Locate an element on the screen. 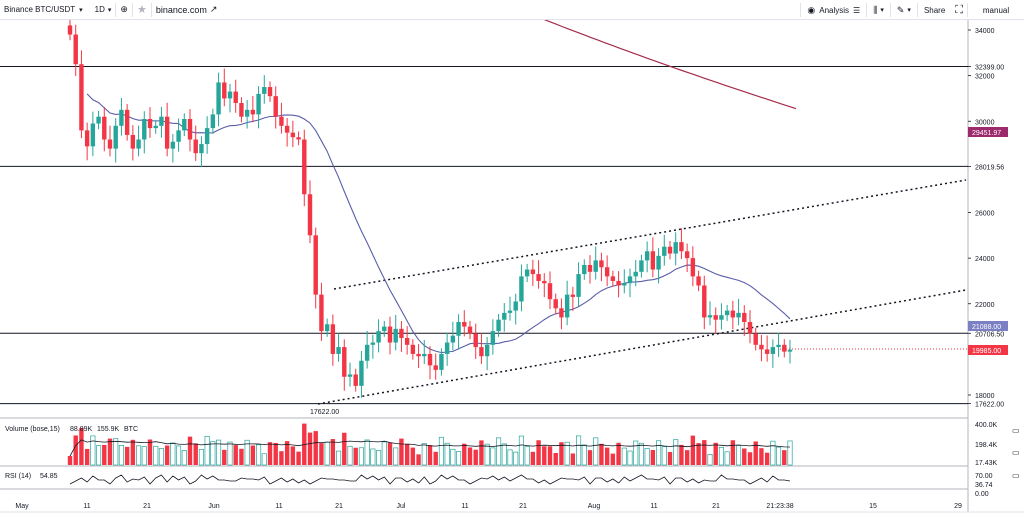 The height and width of the screenshot is (529, 1024). indicators-button: ⊕ is located at coordinates (124, 10).